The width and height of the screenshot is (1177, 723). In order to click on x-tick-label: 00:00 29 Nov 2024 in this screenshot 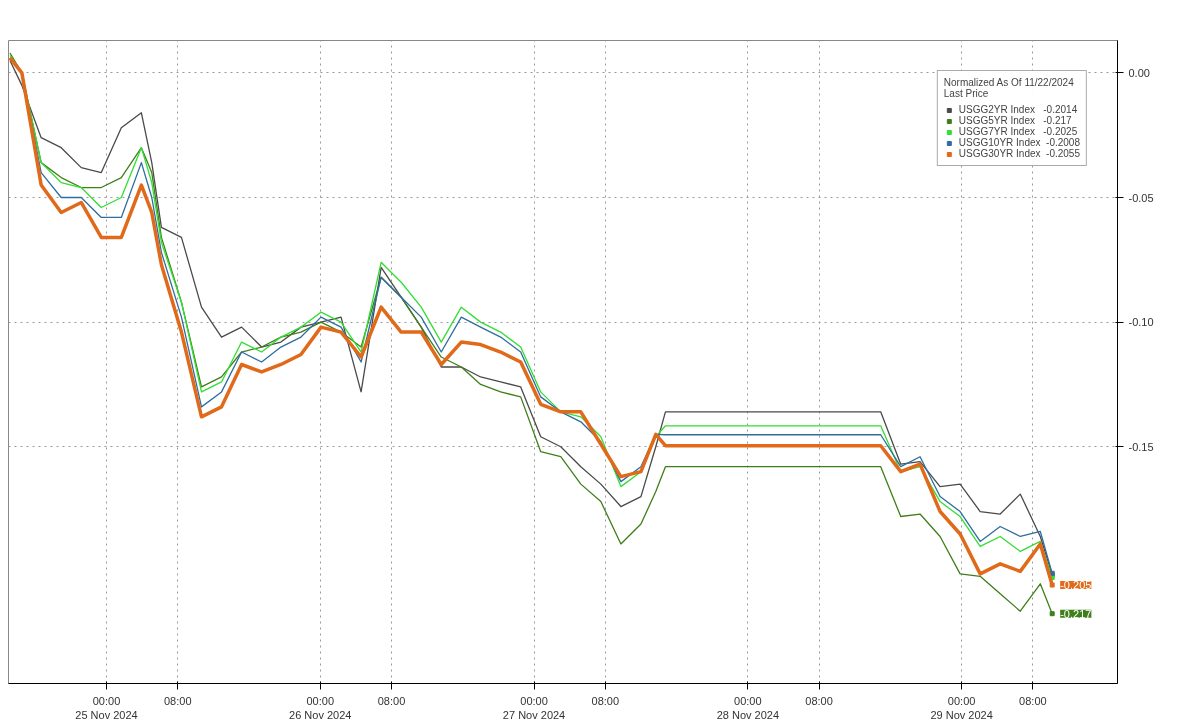, I will do `click(961, 707)`.